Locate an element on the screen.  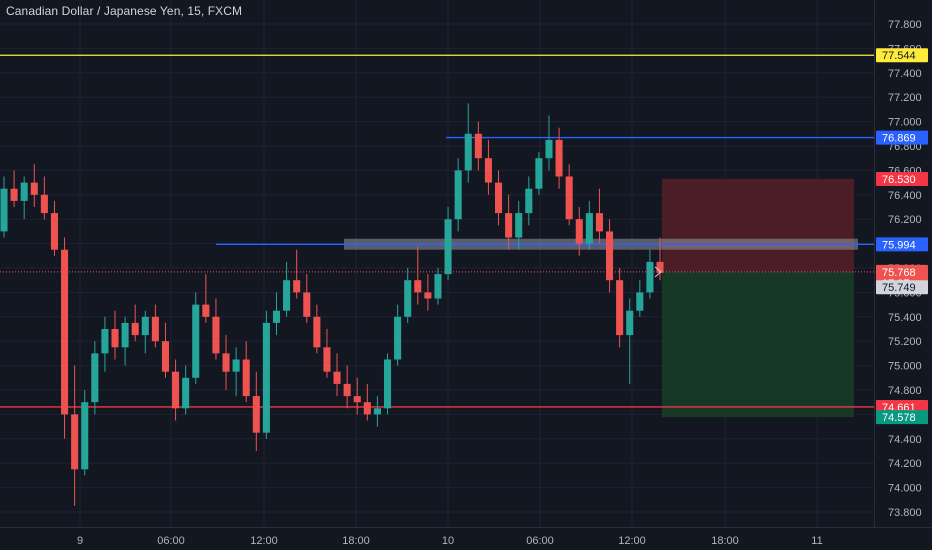
y-tick-label: 75.200 is located at coordinates (905, 342).